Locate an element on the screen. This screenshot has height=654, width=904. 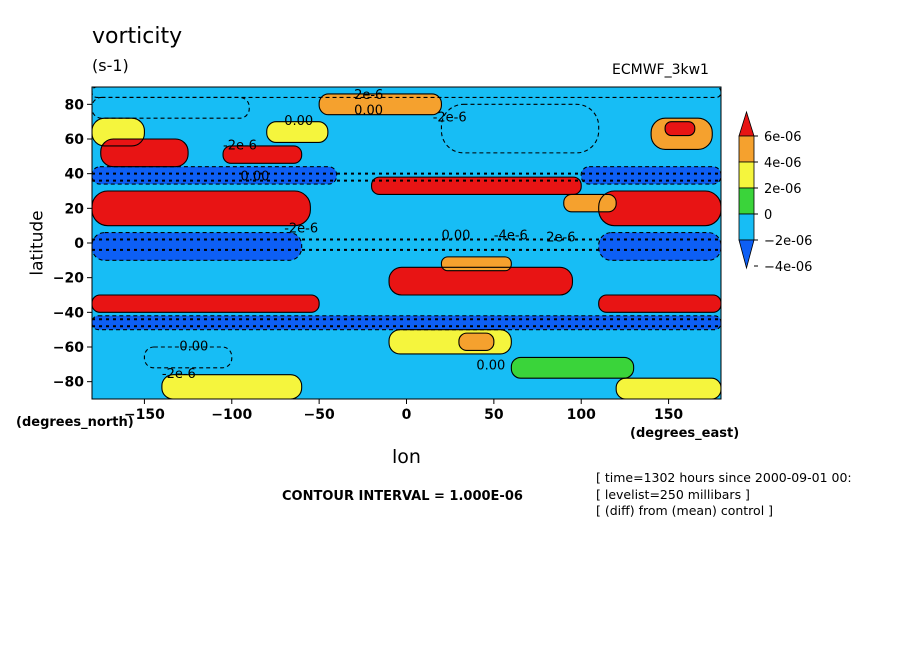
colorbar-label: −2e-06 is located at coordinates (788, 241).